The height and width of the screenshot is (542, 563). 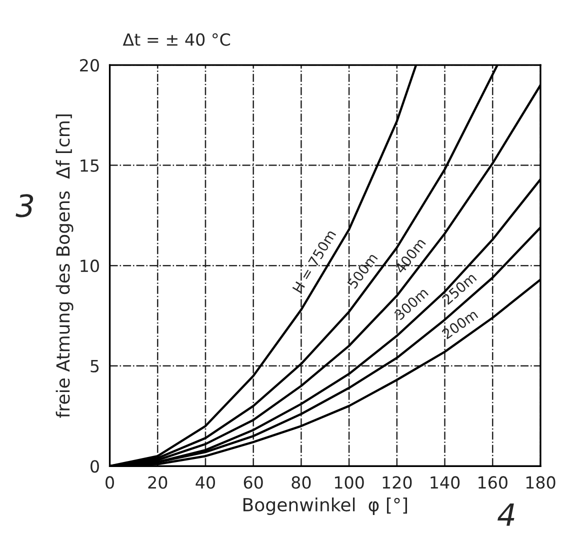 What do you see at coordinates (94, 466) in the screenshot?
I see `y-tick-label: 0` at bounding box center [94, 466].